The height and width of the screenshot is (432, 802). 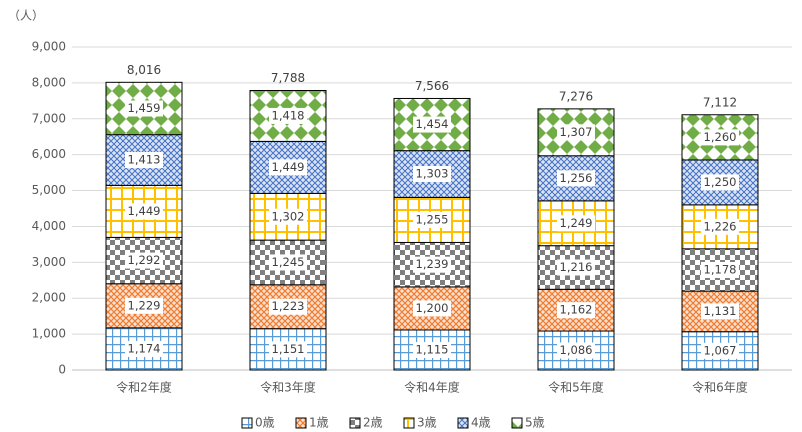 I want to click on value-label: 1,162, so click(x=576, y=310).